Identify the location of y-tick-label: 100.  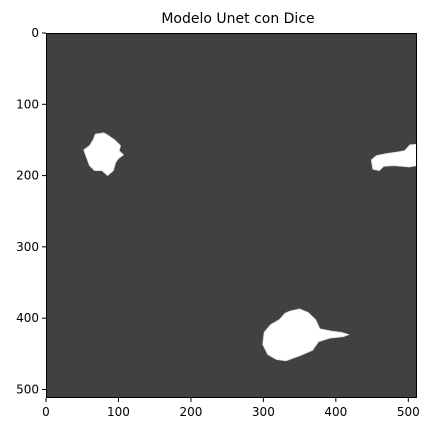
(27, 104).